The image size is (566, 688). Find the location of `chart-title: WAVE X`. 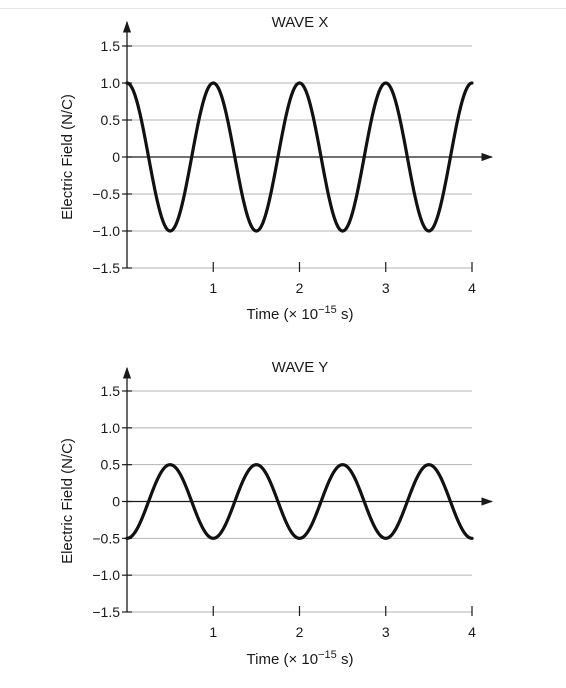

chart-title: WAVE X is located at coordinates (300, 22).